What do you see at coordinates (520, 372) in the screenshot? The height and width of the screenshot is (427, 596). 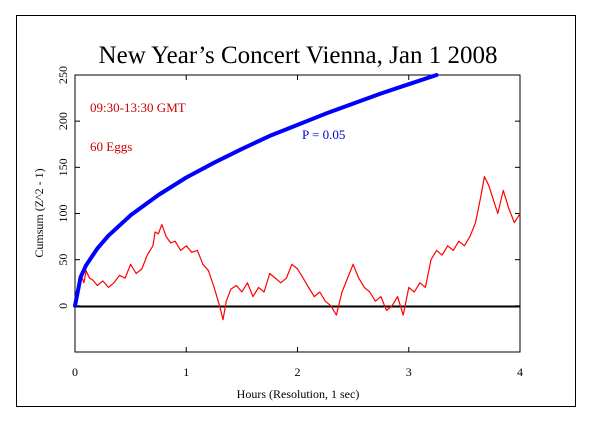 I see `x-tick-label: 4` at bounding box center [520, 372].